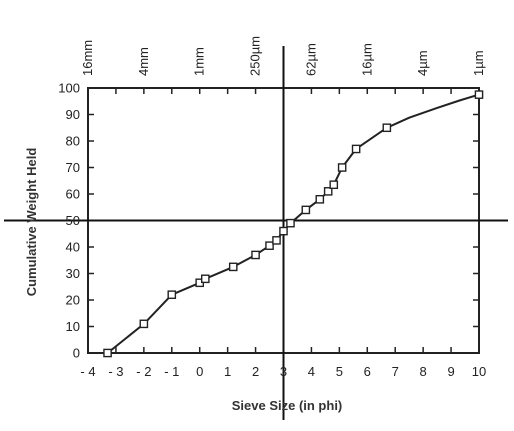 This screenshot has height=431, width=514. What do you see at coordinates (310, 59) in the screenshot?
I see `top-axis-label: 62µm` at bounding box center [310, 59].